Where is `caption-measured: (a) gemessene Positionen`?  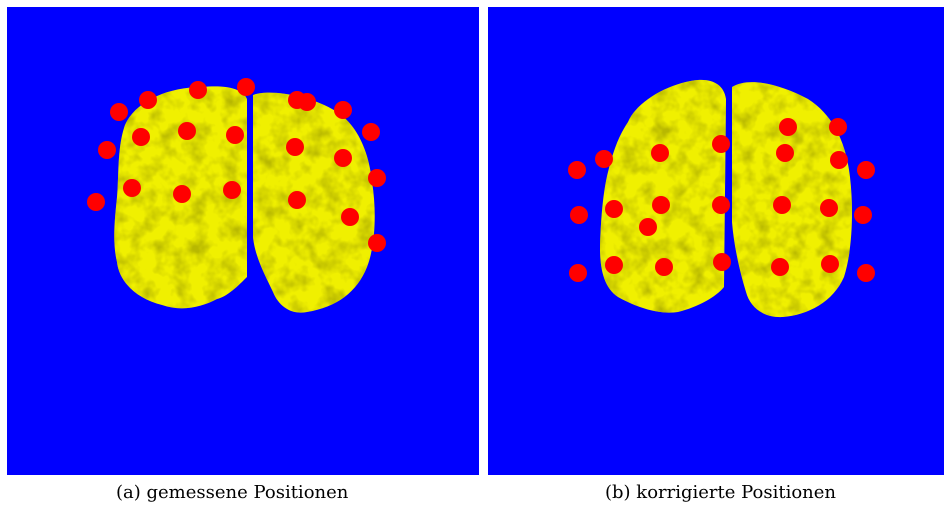
caption-measured: (a) gemessene Positionen is located at coordinates (232, 492).